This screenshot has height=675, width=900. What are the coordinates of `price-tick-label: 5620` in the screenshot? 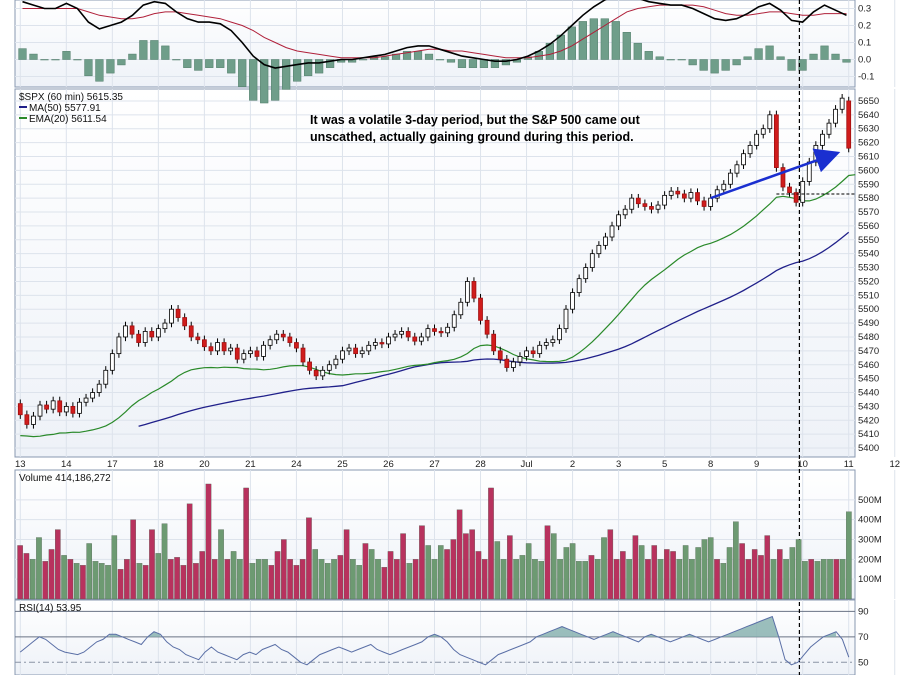 It's located at (868, 143).